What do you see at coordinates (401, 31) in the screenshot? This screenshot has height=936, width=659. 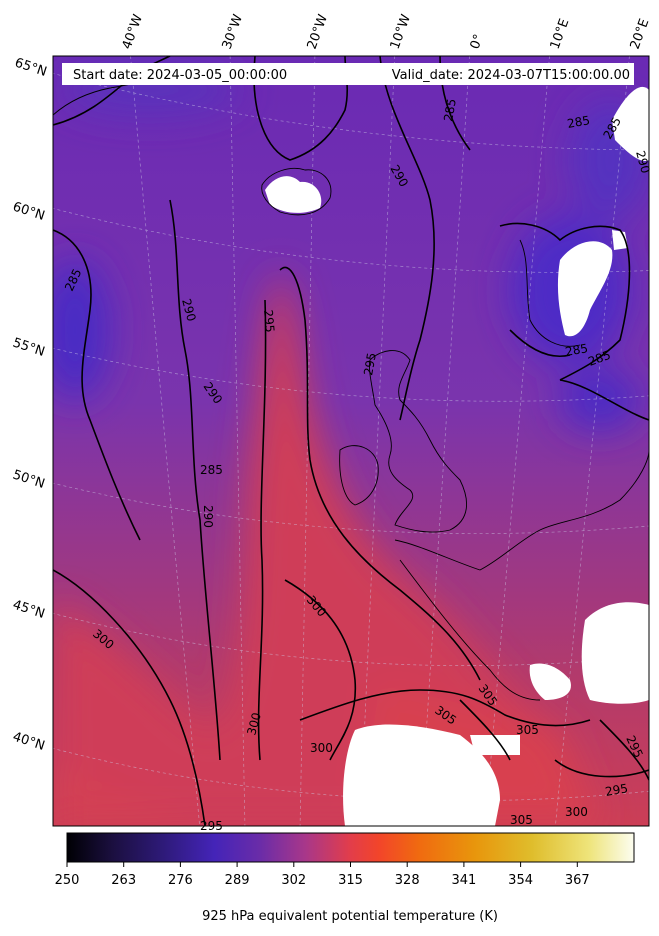 I see `lon-label-10w: 10°W` at bounding box center [401, 31].